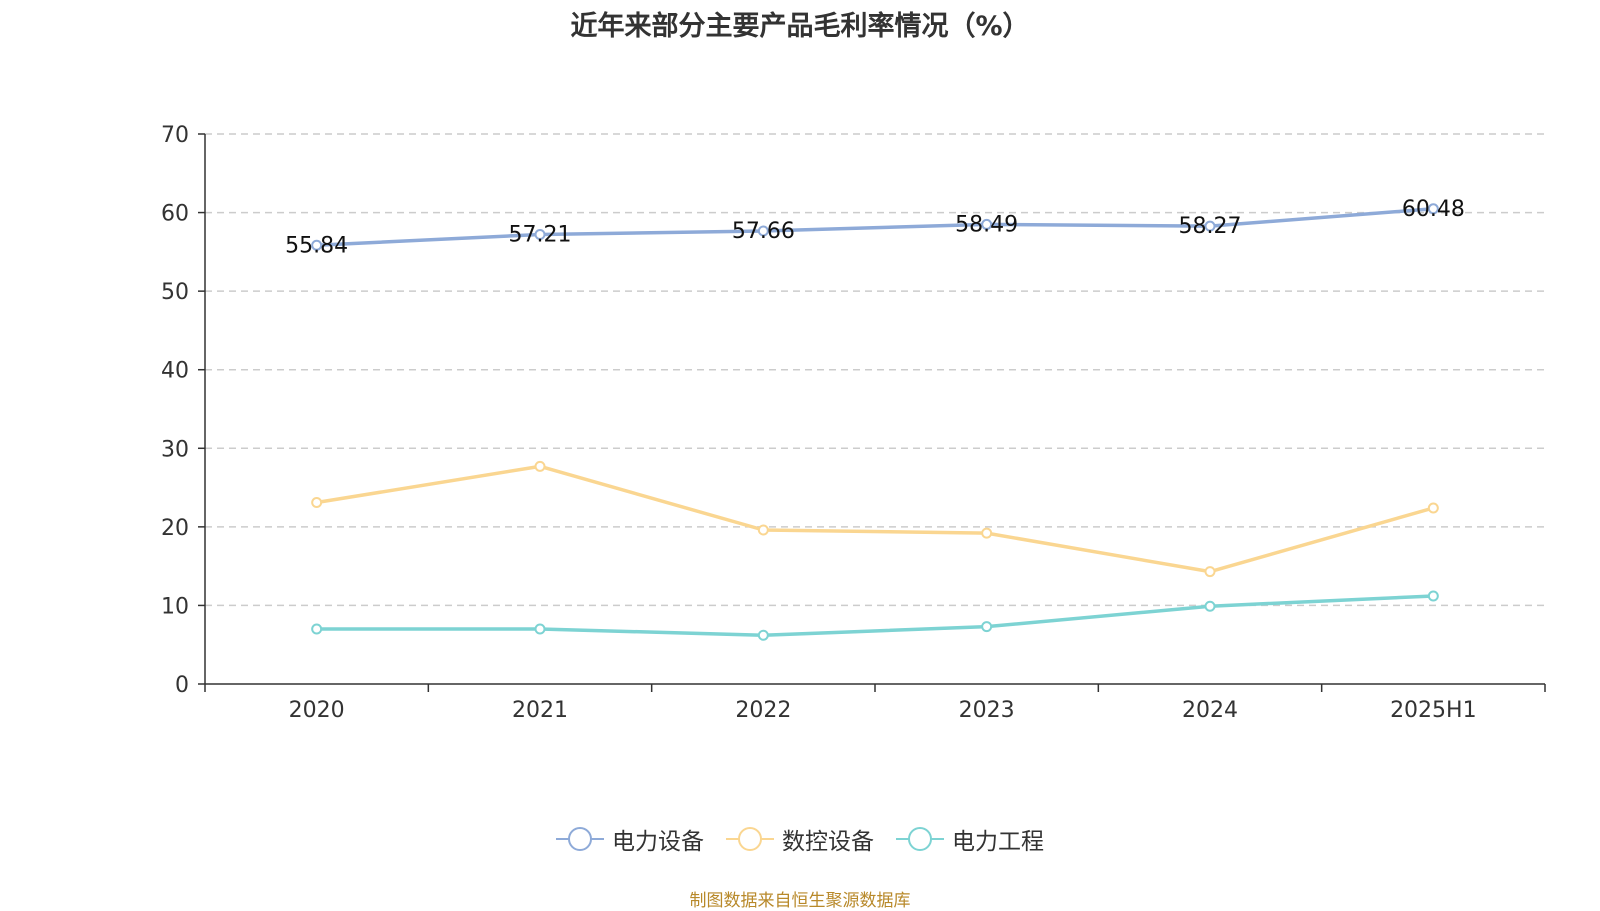 This screenshot has height=911, width=1600. I want to click on y-tick-label: 20, so click(175, 528).